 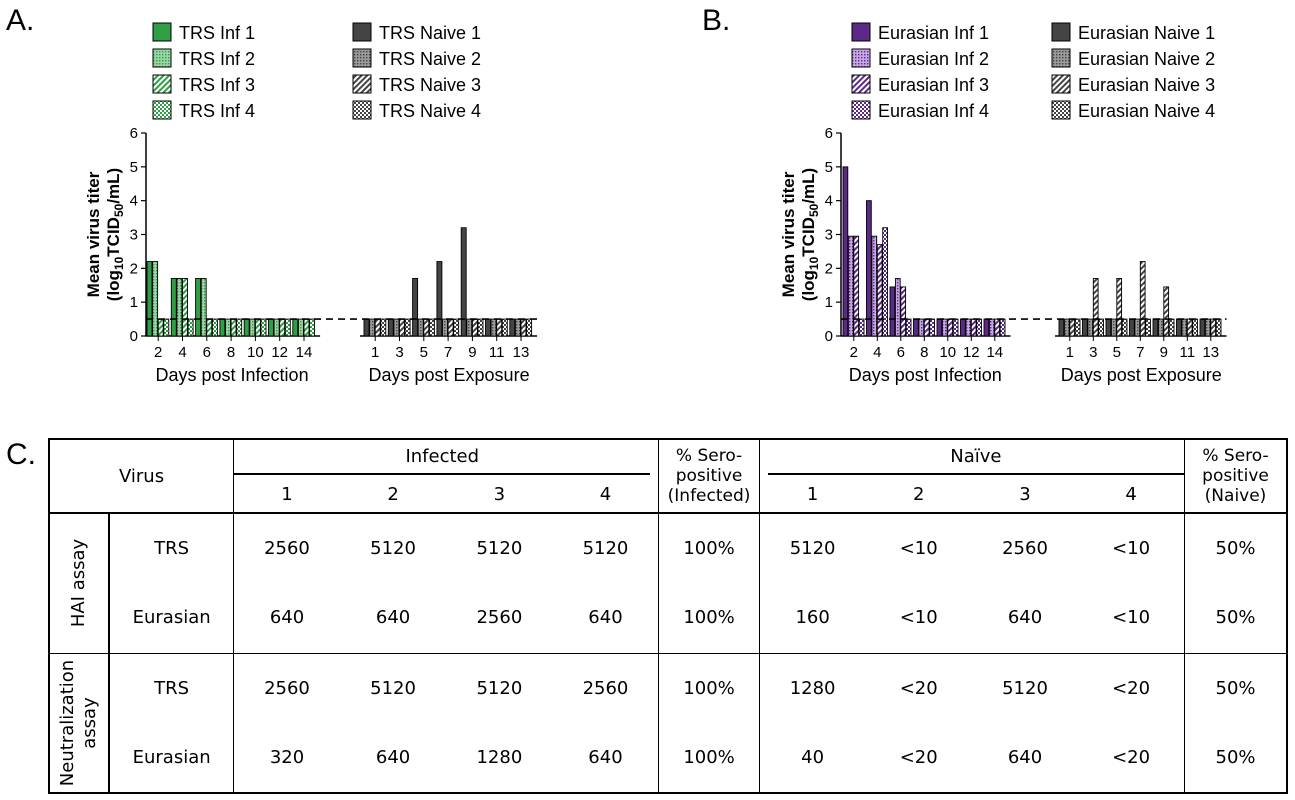 What do you see at coordinates (134, 201) in the screenshot?
I see `y-tick-label: 4` at bounding box center [134, 201].